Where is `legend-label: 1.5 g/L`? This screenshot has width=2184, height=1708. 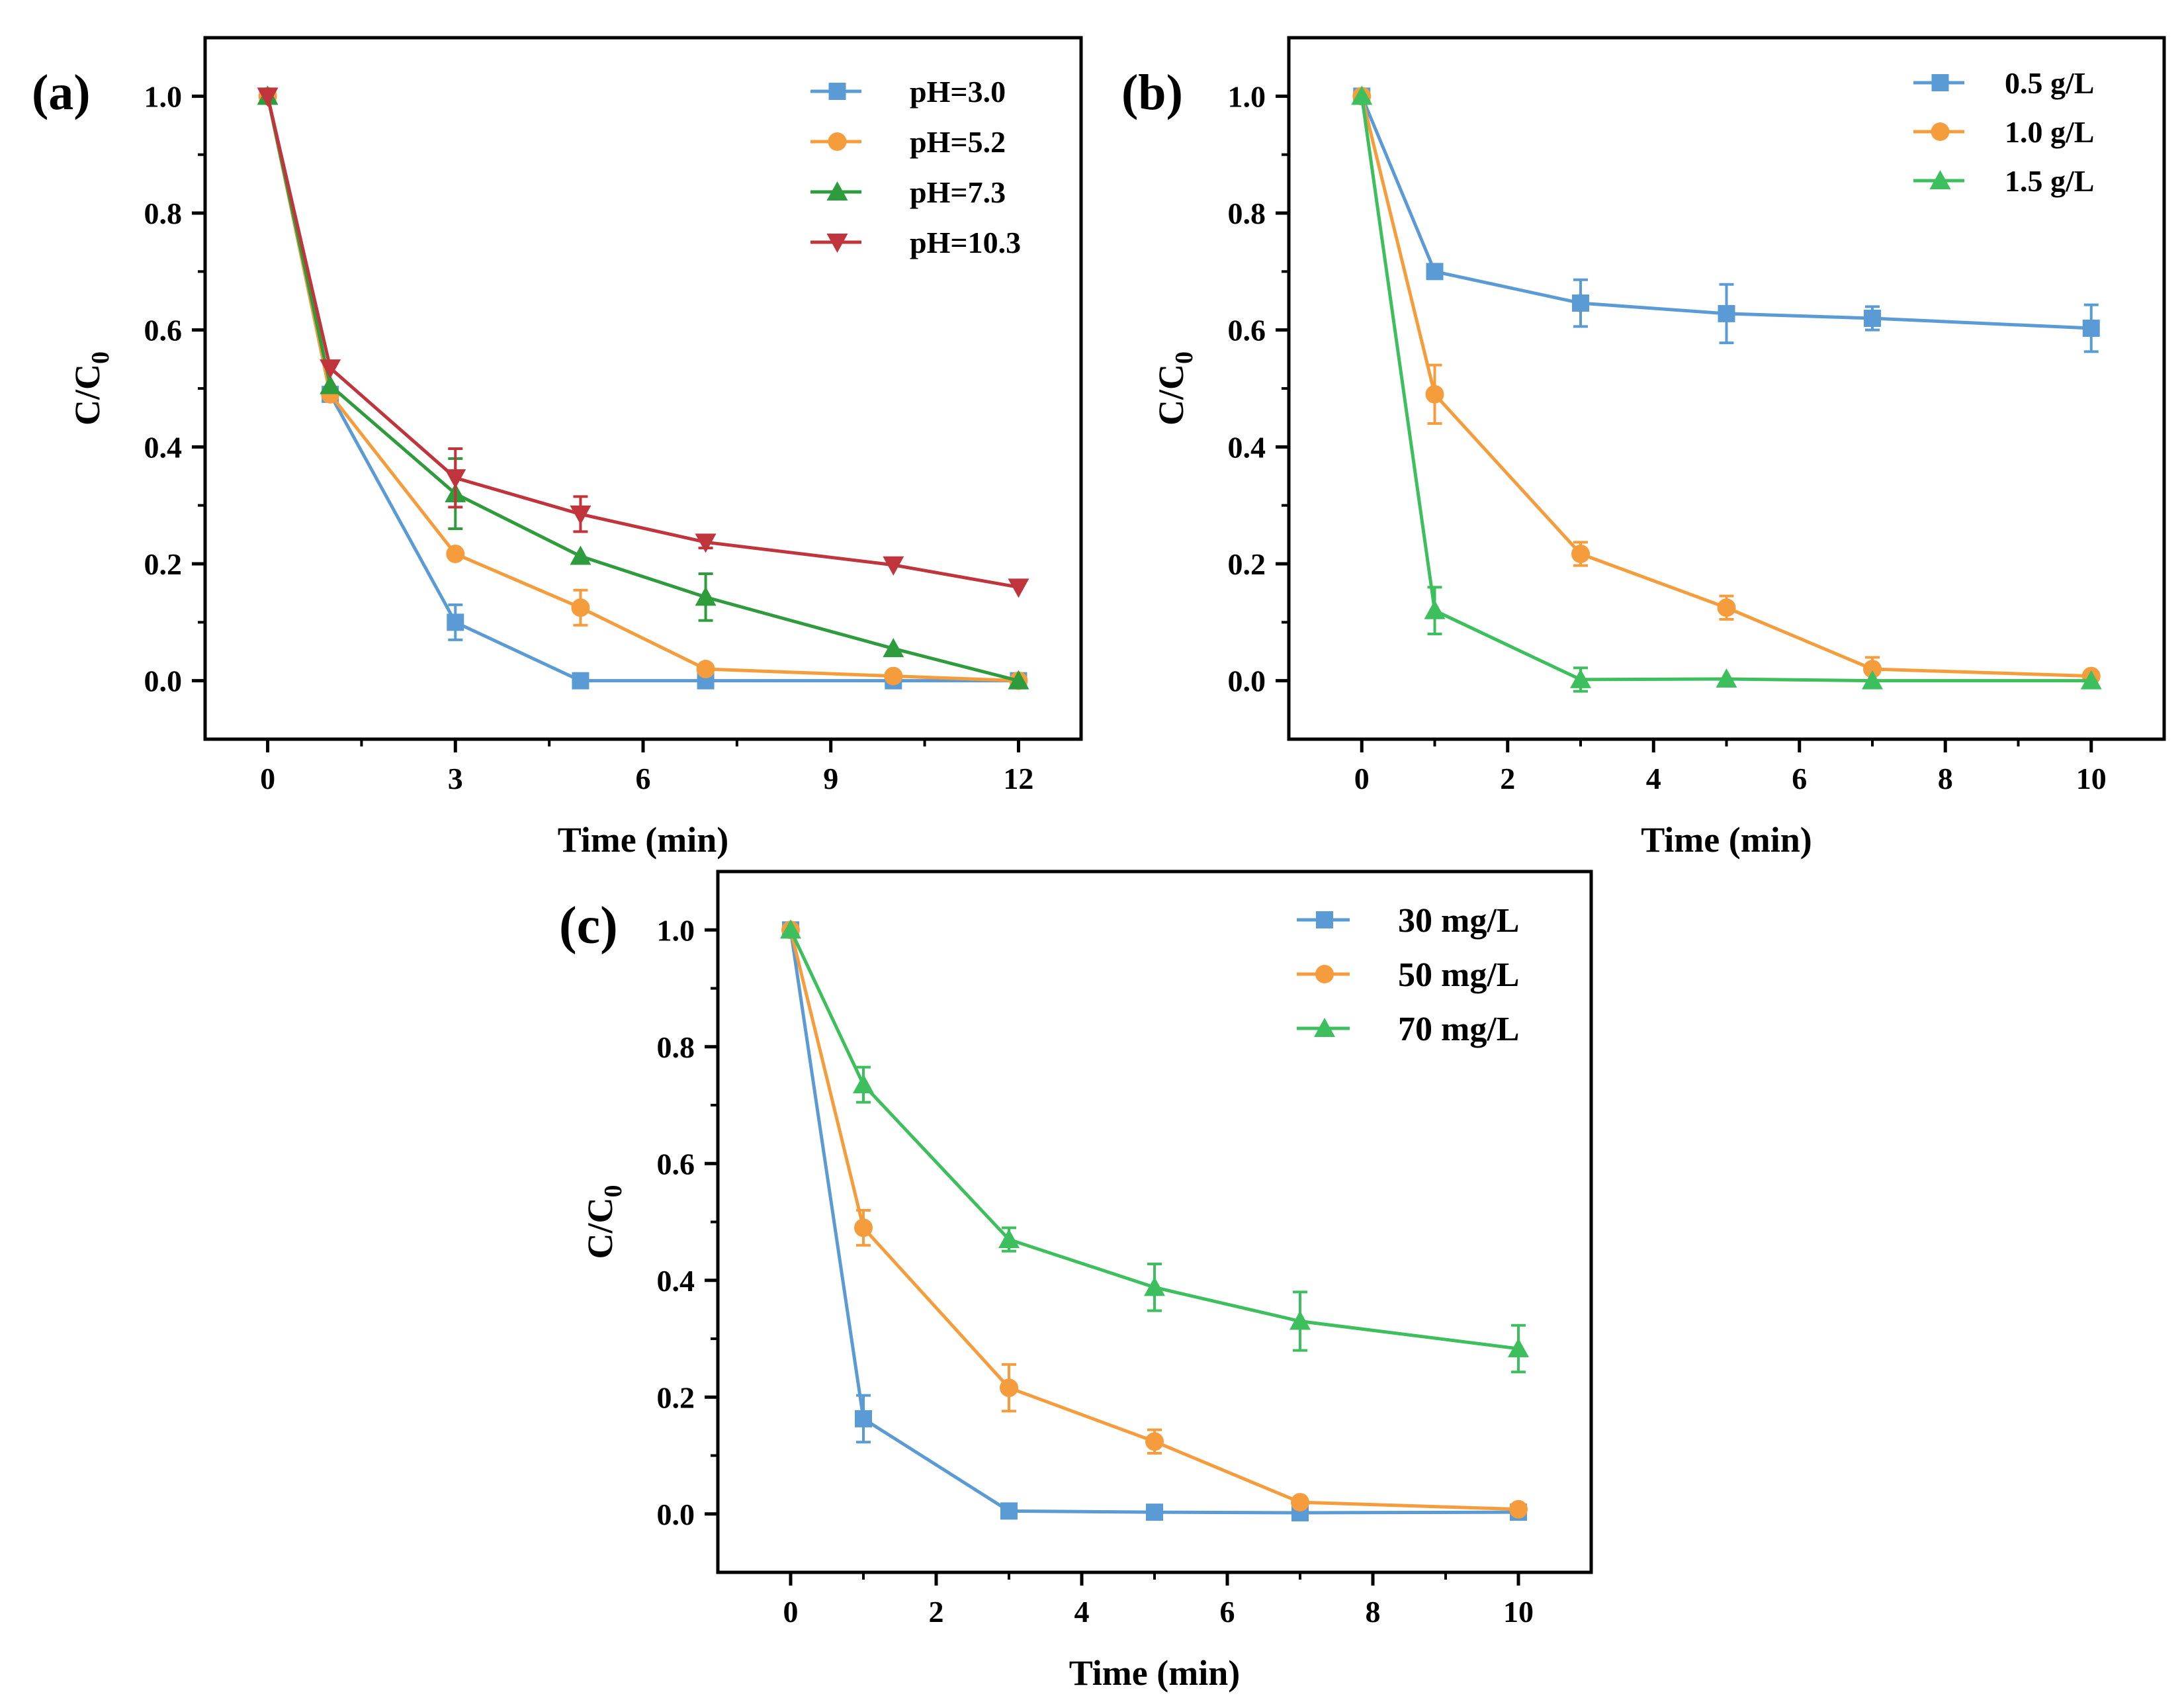 legend-label: 1.5 g/L is located at coordinates (2050, 181).